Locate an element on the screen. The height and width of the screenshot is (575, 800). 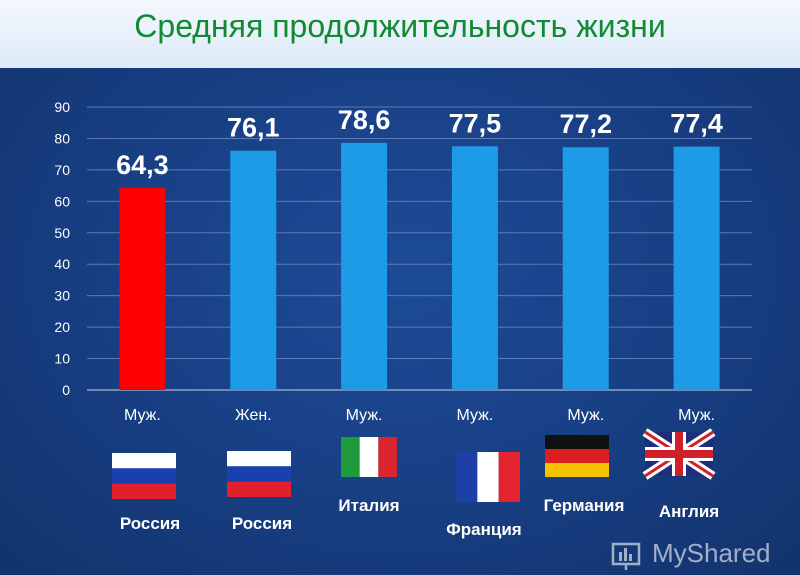
country-label: Германия is located at coordinates (584, 505).